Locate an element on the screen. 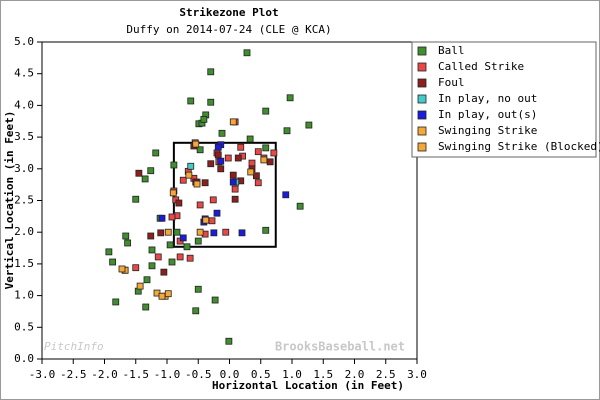  legend-label: Foul is located at coordinates (451, 82).